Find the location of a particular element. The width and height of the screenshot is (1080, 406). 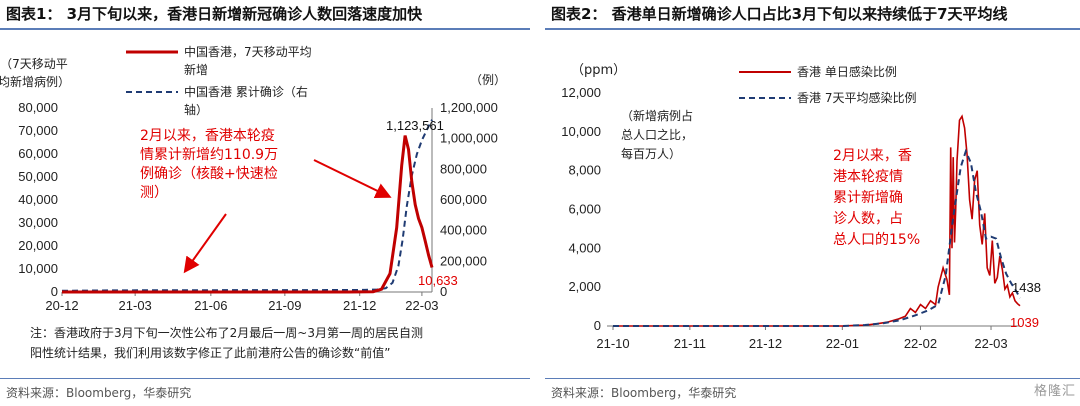

chart-2-title: 图表2： 香港单日新增确诊人口占比3月下旬以来持续低于7天平均线 is located at coordinates (779, 14).